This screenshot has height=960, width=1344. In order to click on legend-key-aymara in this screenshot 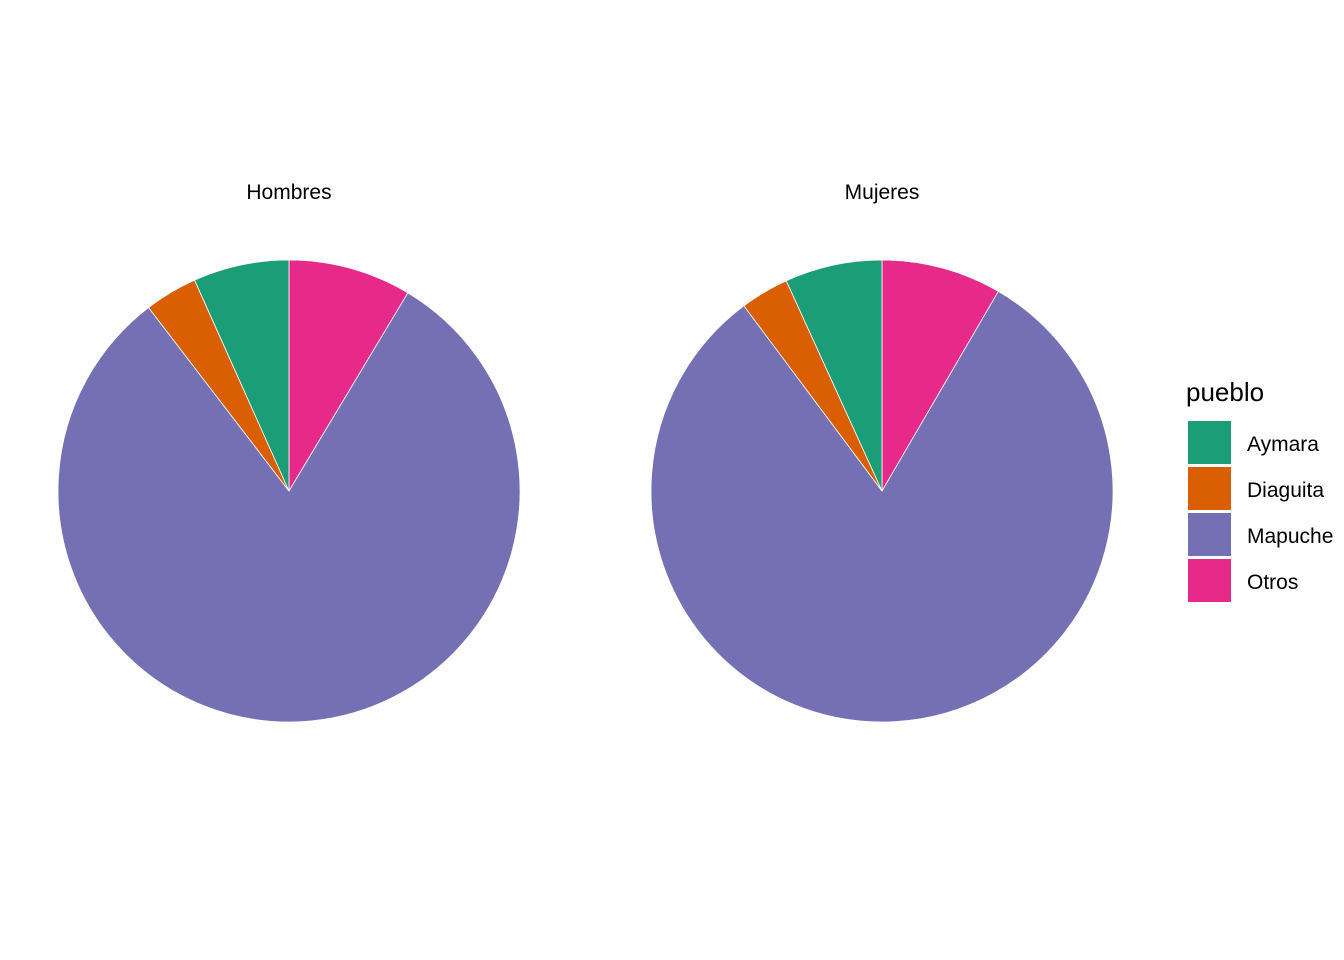, I will do `click(1209, 442)`.